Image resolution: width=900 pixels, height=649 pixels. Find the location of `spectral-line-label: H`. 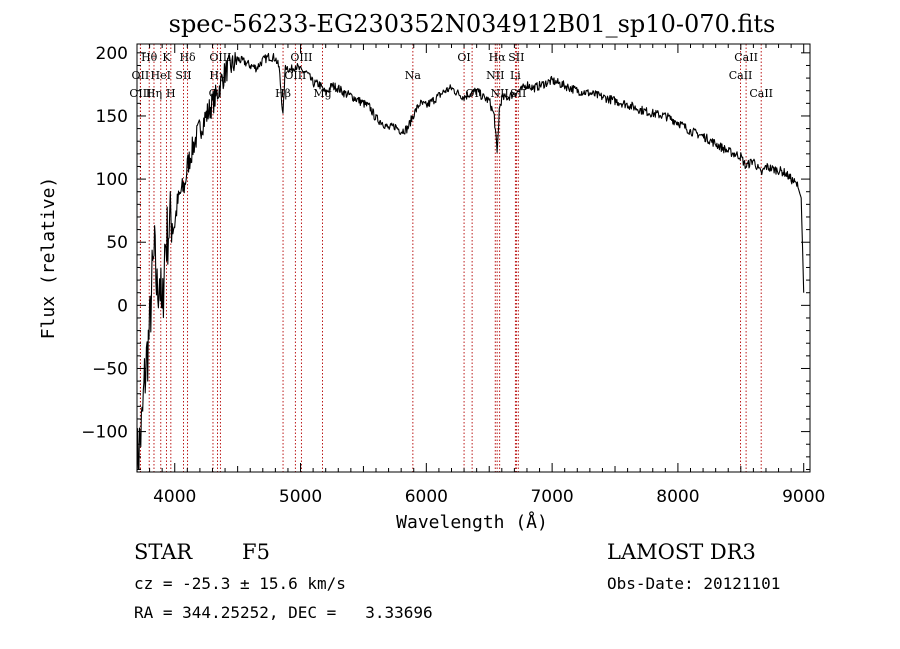

spectral-line-label: H is located at coordinates (171, 93).